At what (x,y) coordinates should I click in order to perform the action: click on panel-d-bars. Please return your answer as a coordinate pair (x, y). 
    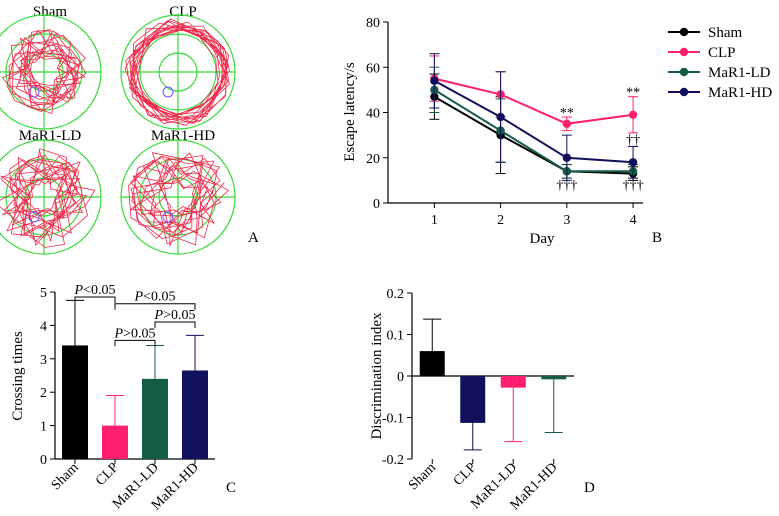
    Looking at the image, I should click on (493, 384).